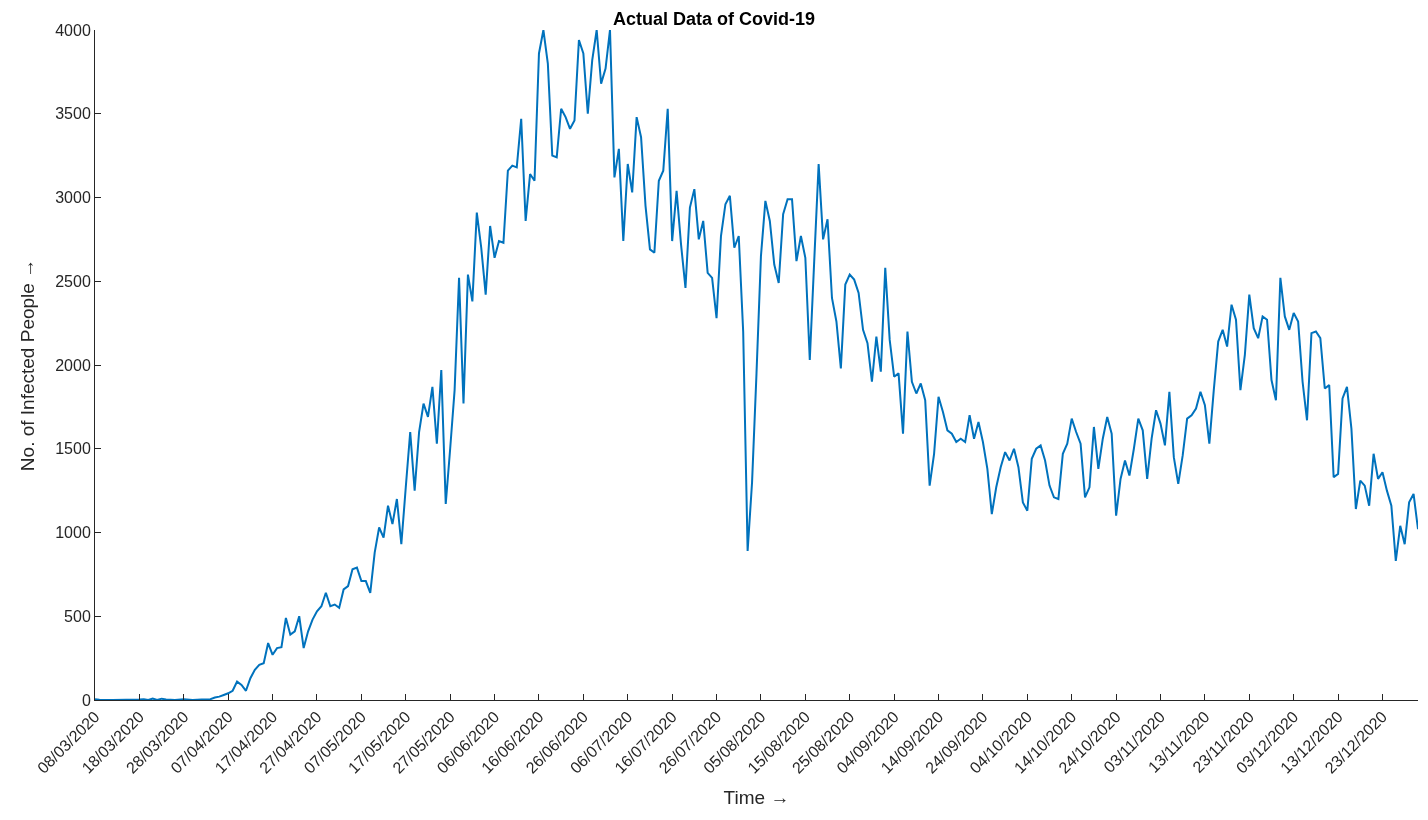 The image size is (1428, 820). Describe the element at coordinates (73, 30) in the screenshot. I see `y-tick-label: 4000` at that location.